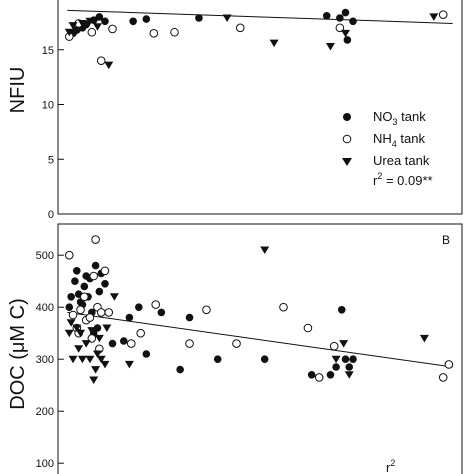 The image size is (474, 474). What do you see at coordinates (347, 139) in the screenshot?
I see `legend-nh4-marker` at bounding box center [347, 139].